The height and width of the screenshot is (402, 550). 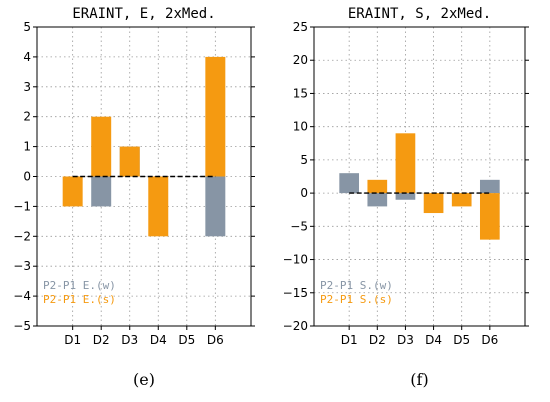 What do you see at coordinates (144, 379) in the screenshot?
I see `panel-label: (e)` at bounding box center [144, 379].